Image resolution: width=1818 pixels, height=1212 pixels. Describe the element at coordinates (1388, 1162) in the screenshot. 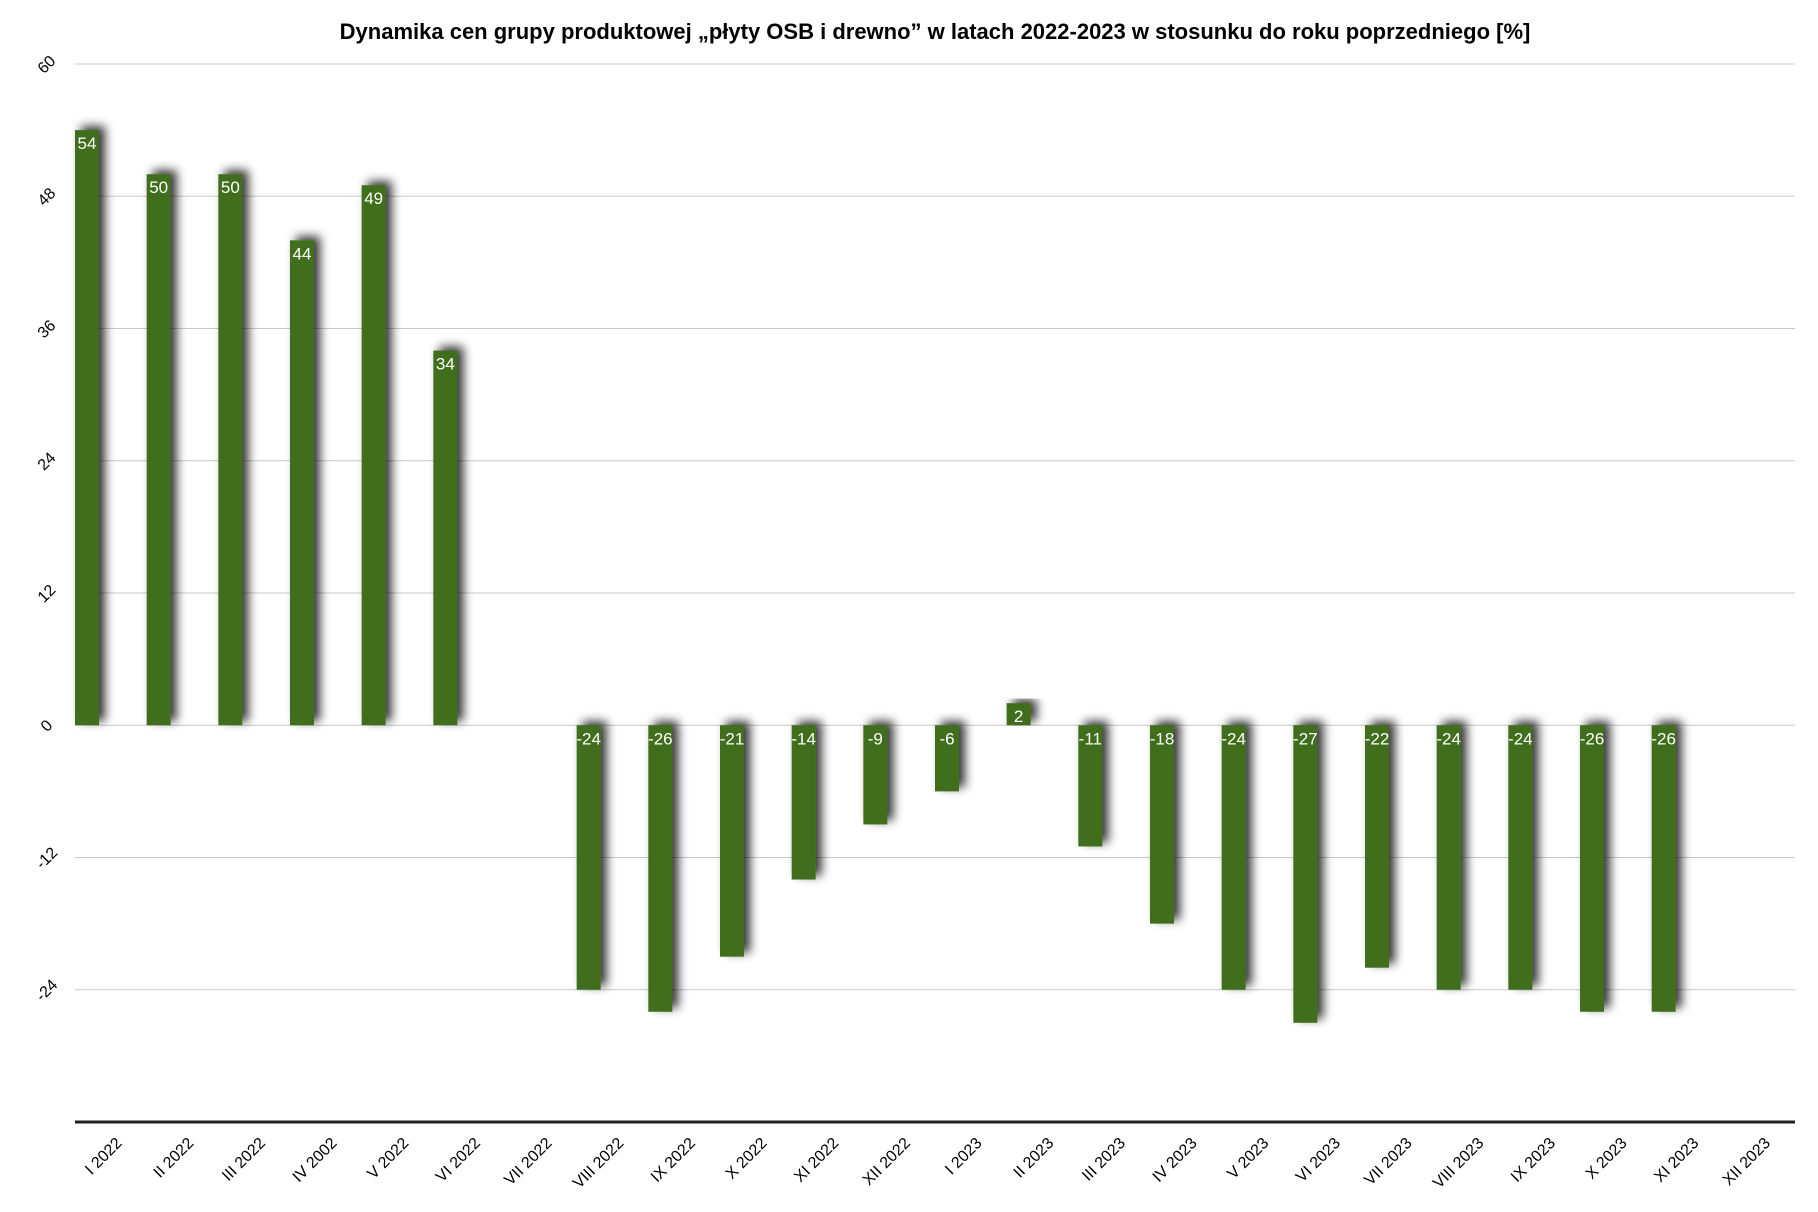

I see `x-tick-label: VII 2023` at that location.